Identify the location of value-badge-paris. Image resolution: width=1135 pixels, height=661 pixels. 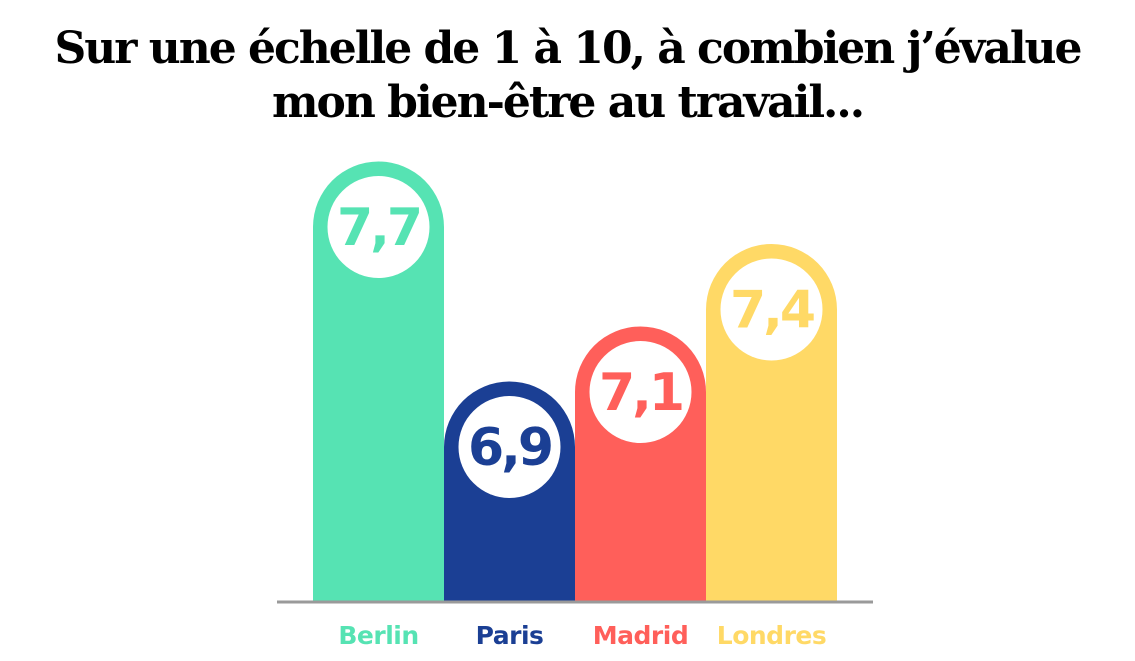
(509, 447).